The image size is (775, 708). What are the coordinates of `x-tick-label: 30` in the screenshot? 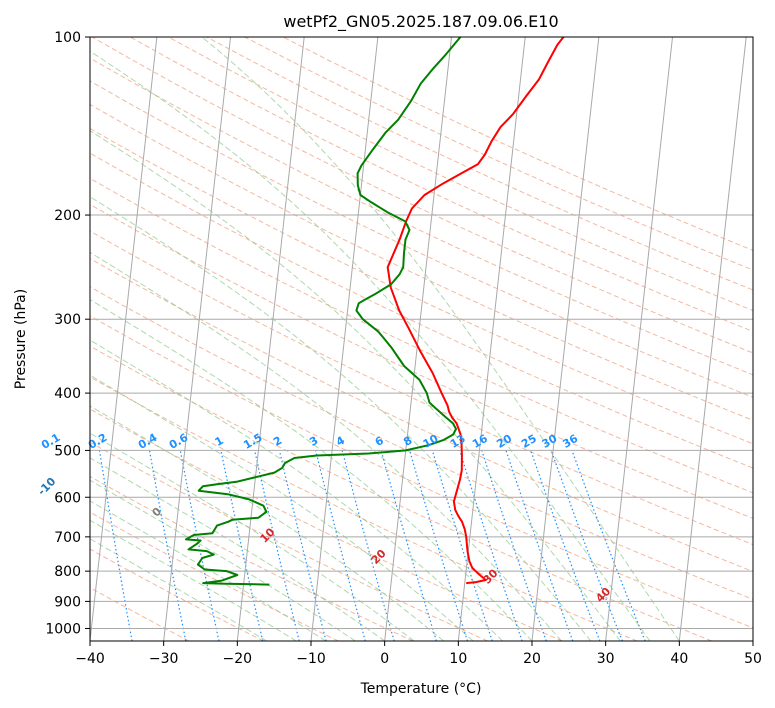 It's located at (606, 659).